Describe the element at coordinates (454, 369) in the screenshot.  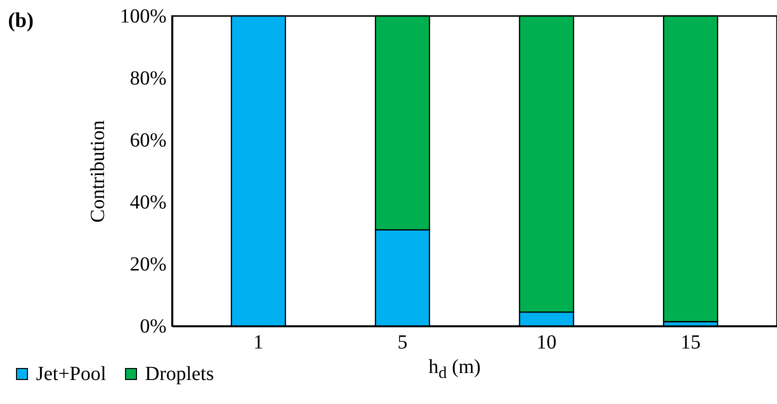
I see `x-axis-title: h$_{d}$ (m)` at that location.